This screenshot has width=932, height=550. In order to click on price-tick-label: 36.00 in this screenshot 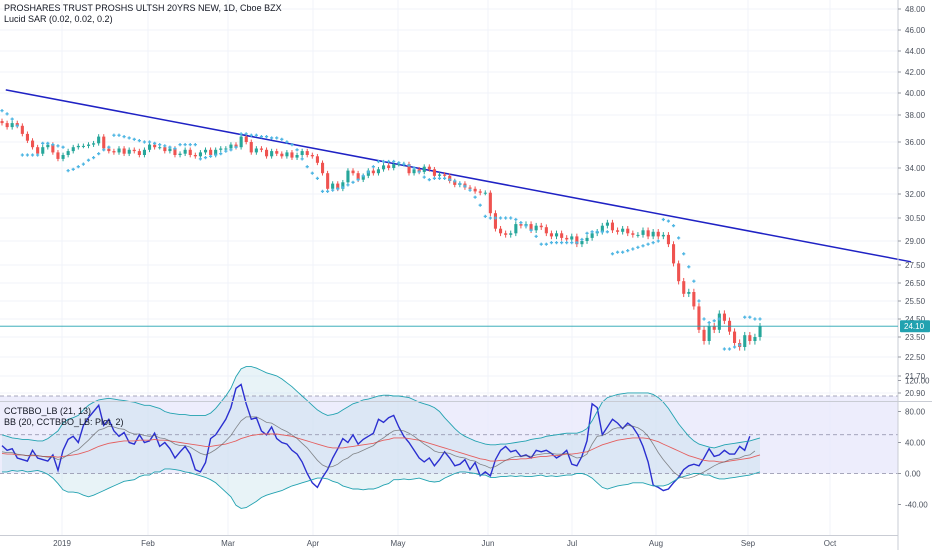, I will do `click(915, 142)`.